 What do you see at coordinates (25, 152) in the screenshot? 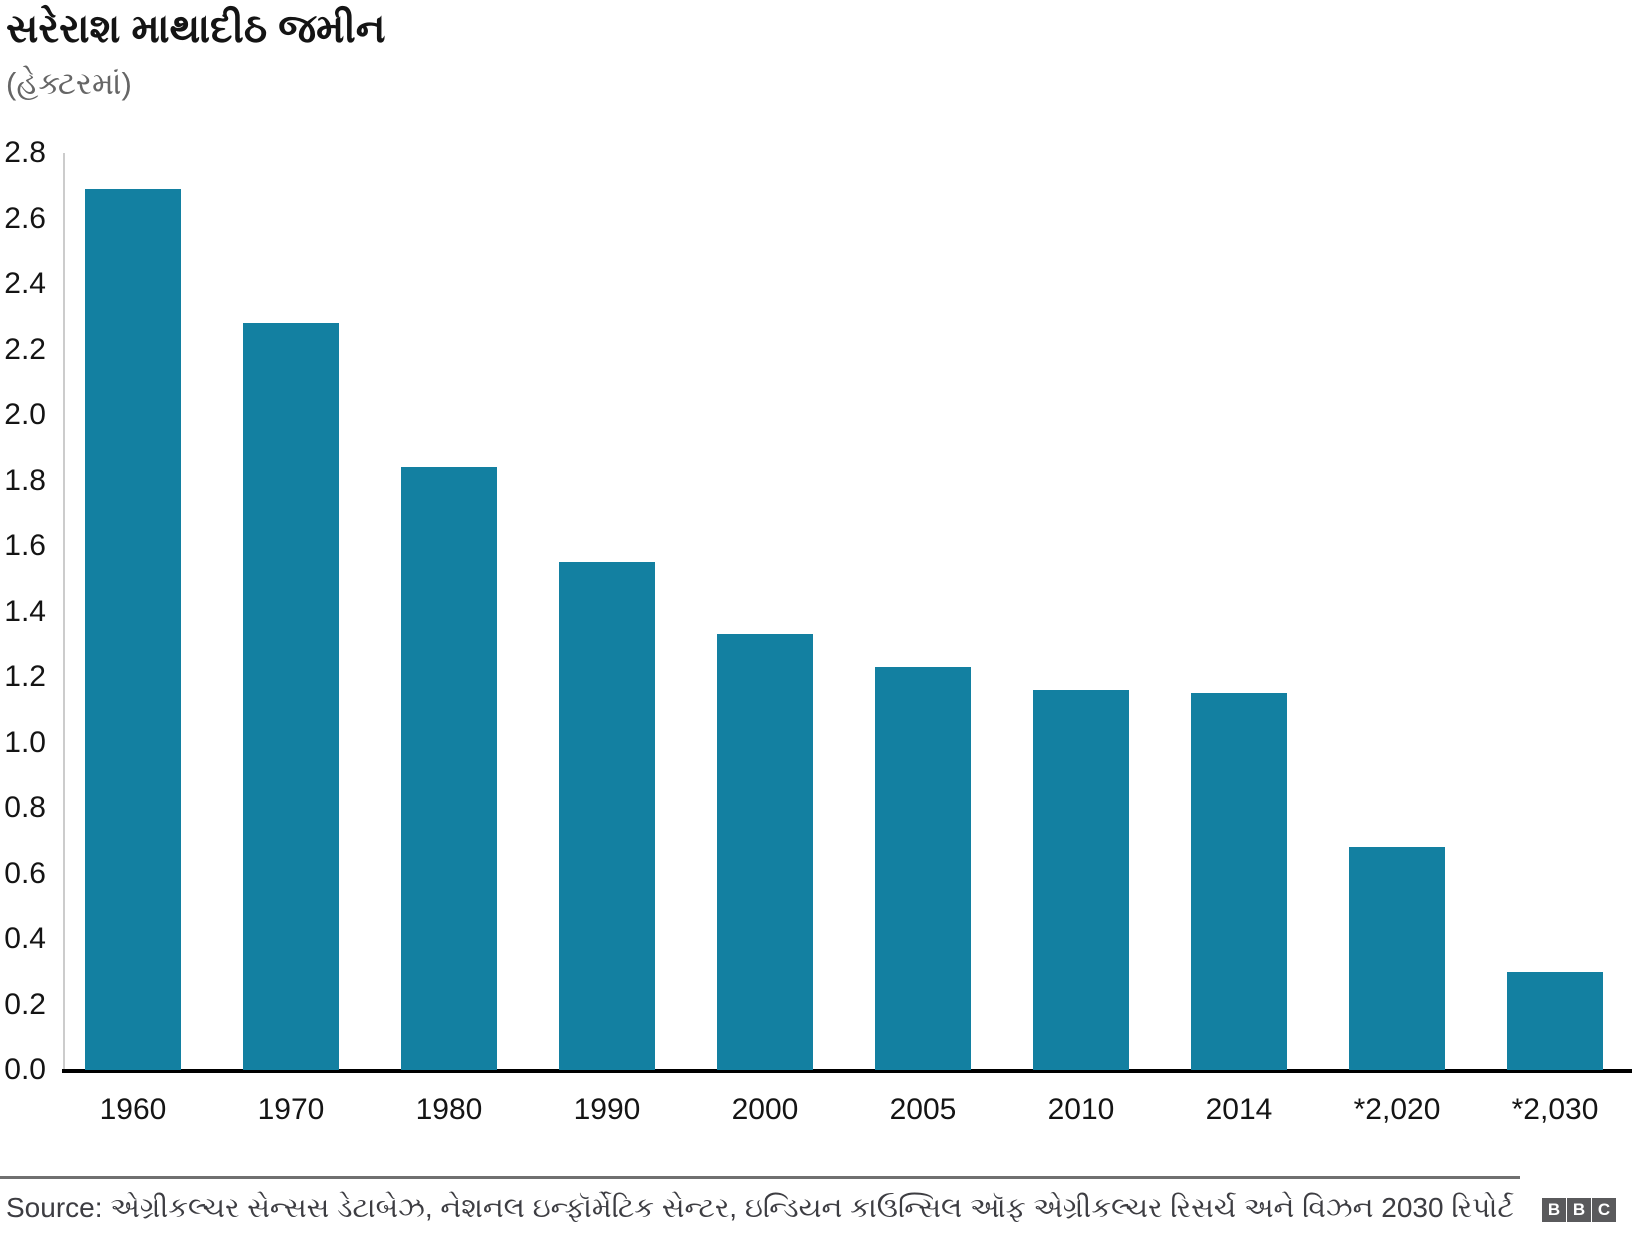
I see `y-axis-tick-label: 2.8` at bounding box center [25, 152].